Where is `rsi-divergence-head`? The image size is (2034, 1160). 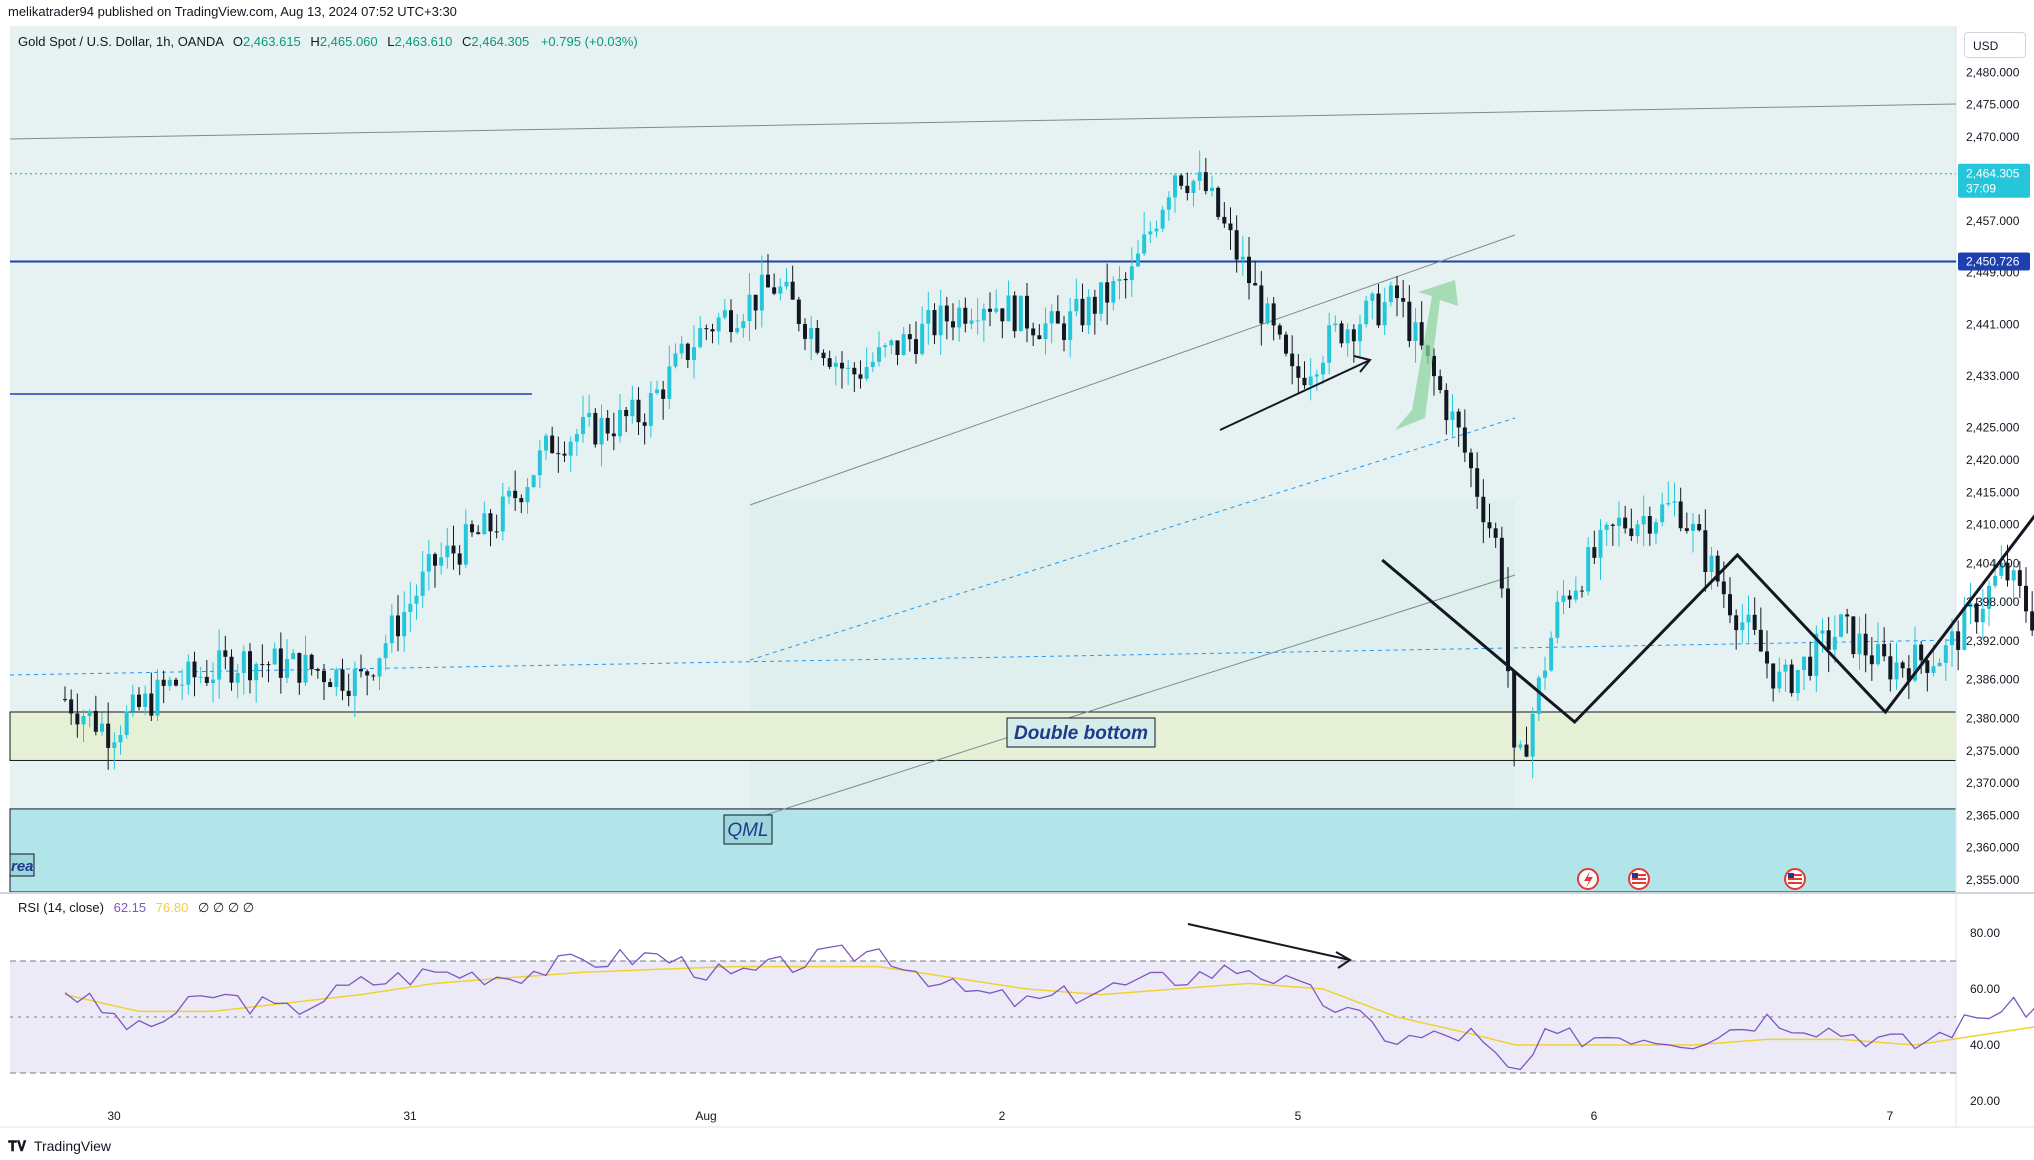 rsi-divergence-head is located at coordinates (1343, 960).